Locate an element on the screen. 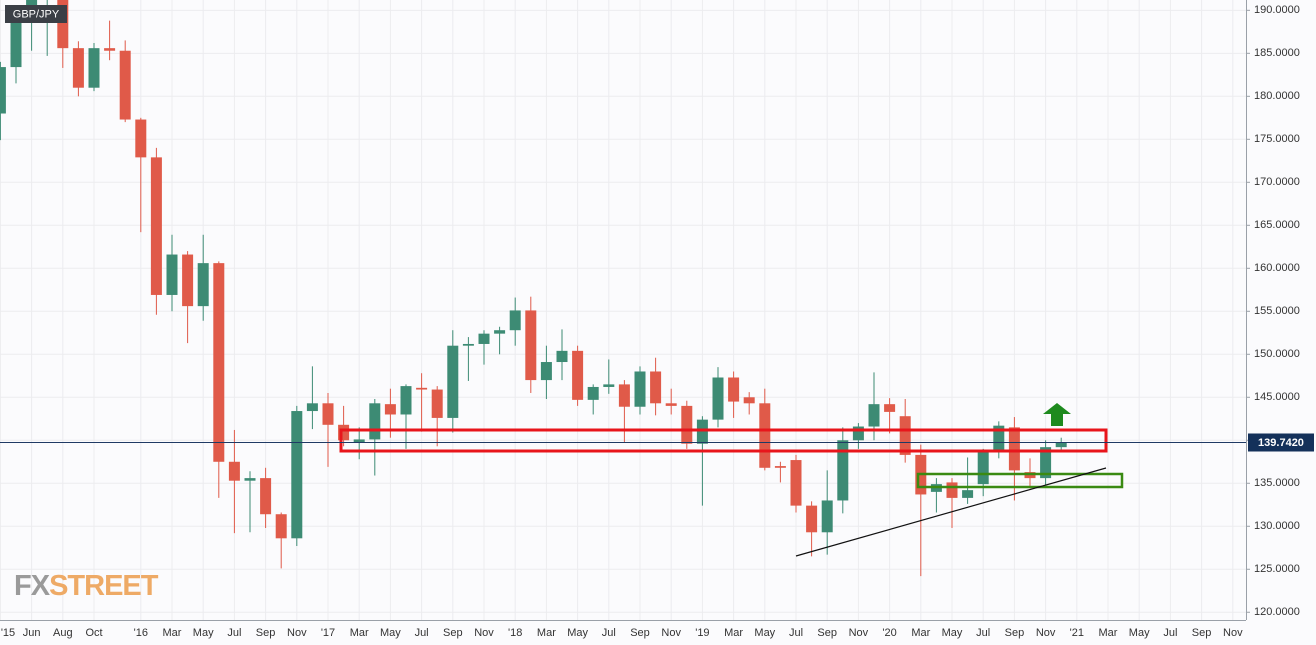  support-zone is located at coordinates (1020, 480).